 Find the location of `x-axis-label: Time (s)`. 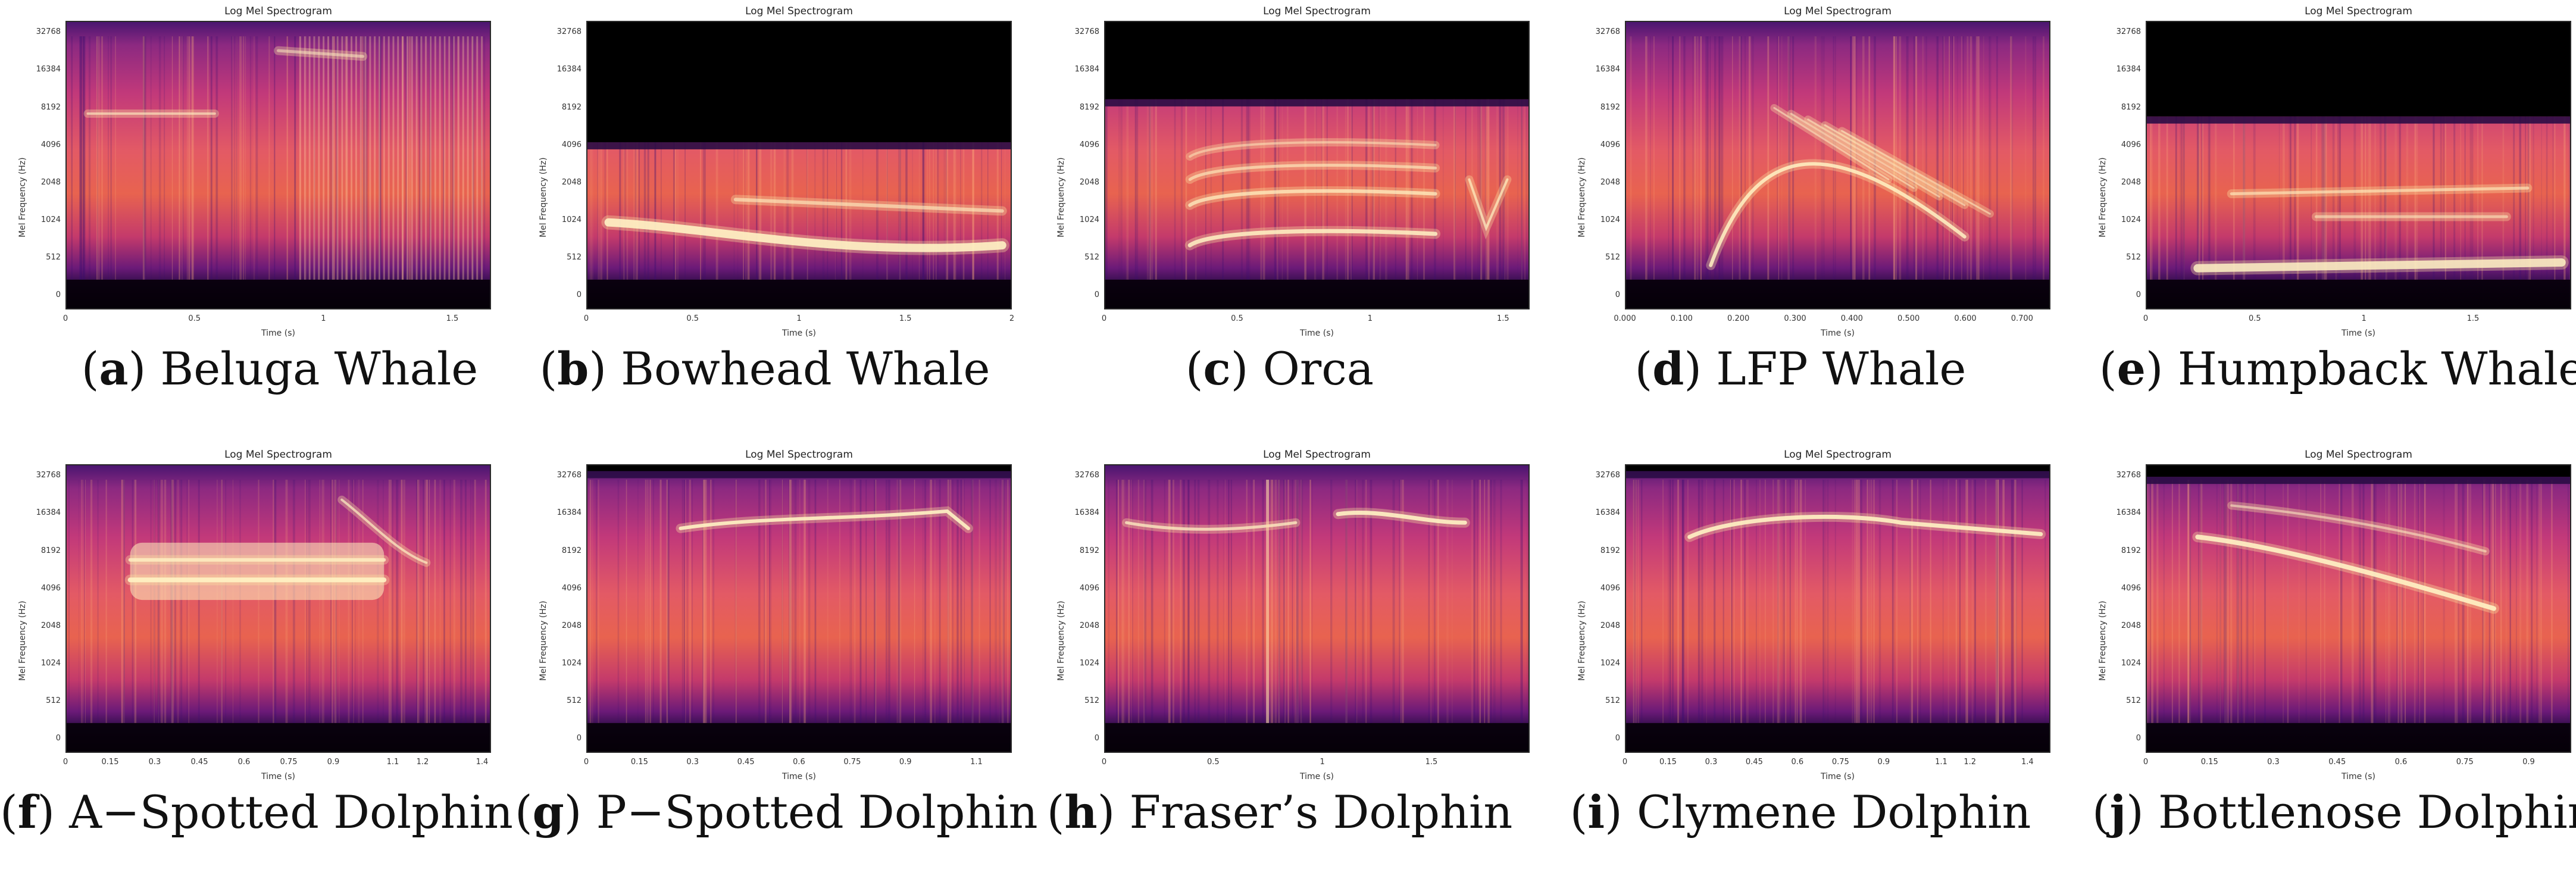

x-axis-label: Time (s) is located at coordinates (1838, 776).